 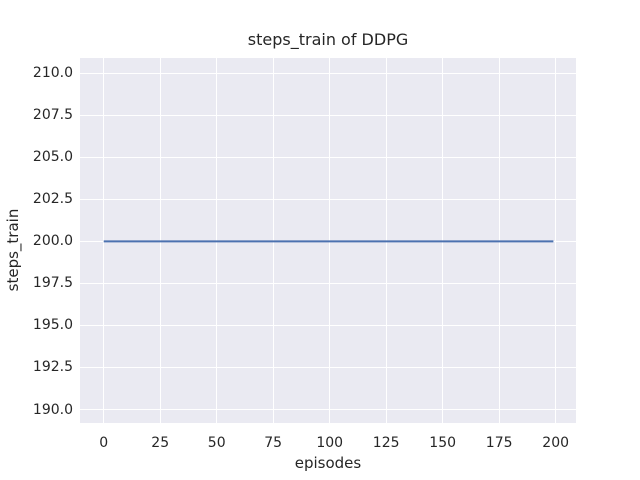 What do you see at coordinates (104, 443) in the screenshot?
I see `x-tick-label: 0` at bounding box center [104, 443].